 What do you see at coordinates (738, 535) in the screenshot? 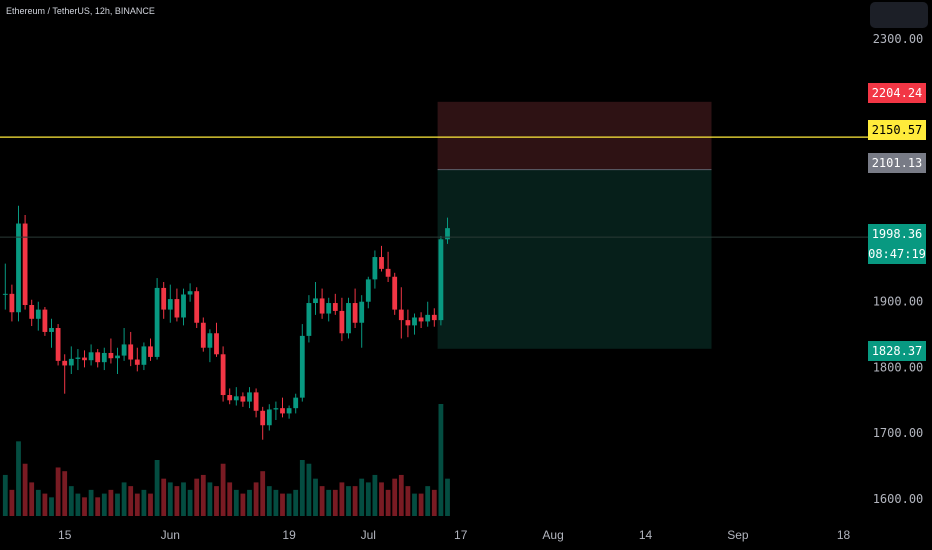
I see `x-tick-label: Sep` at bounding box center [738, 535].